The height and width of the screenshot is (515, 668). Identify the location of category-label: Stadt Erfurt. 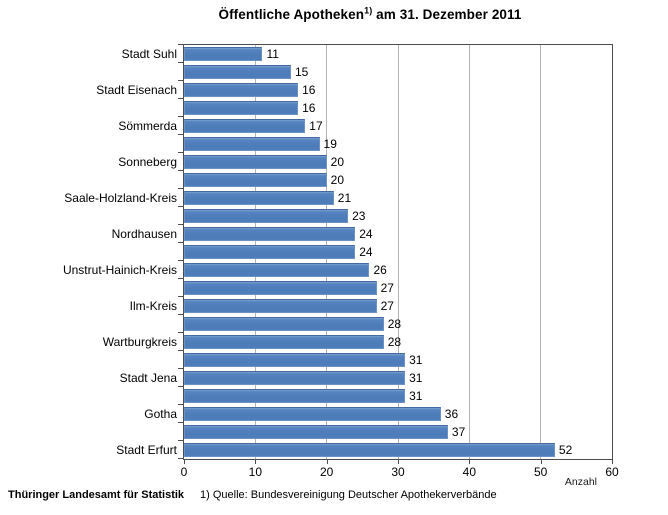
(146, 450).